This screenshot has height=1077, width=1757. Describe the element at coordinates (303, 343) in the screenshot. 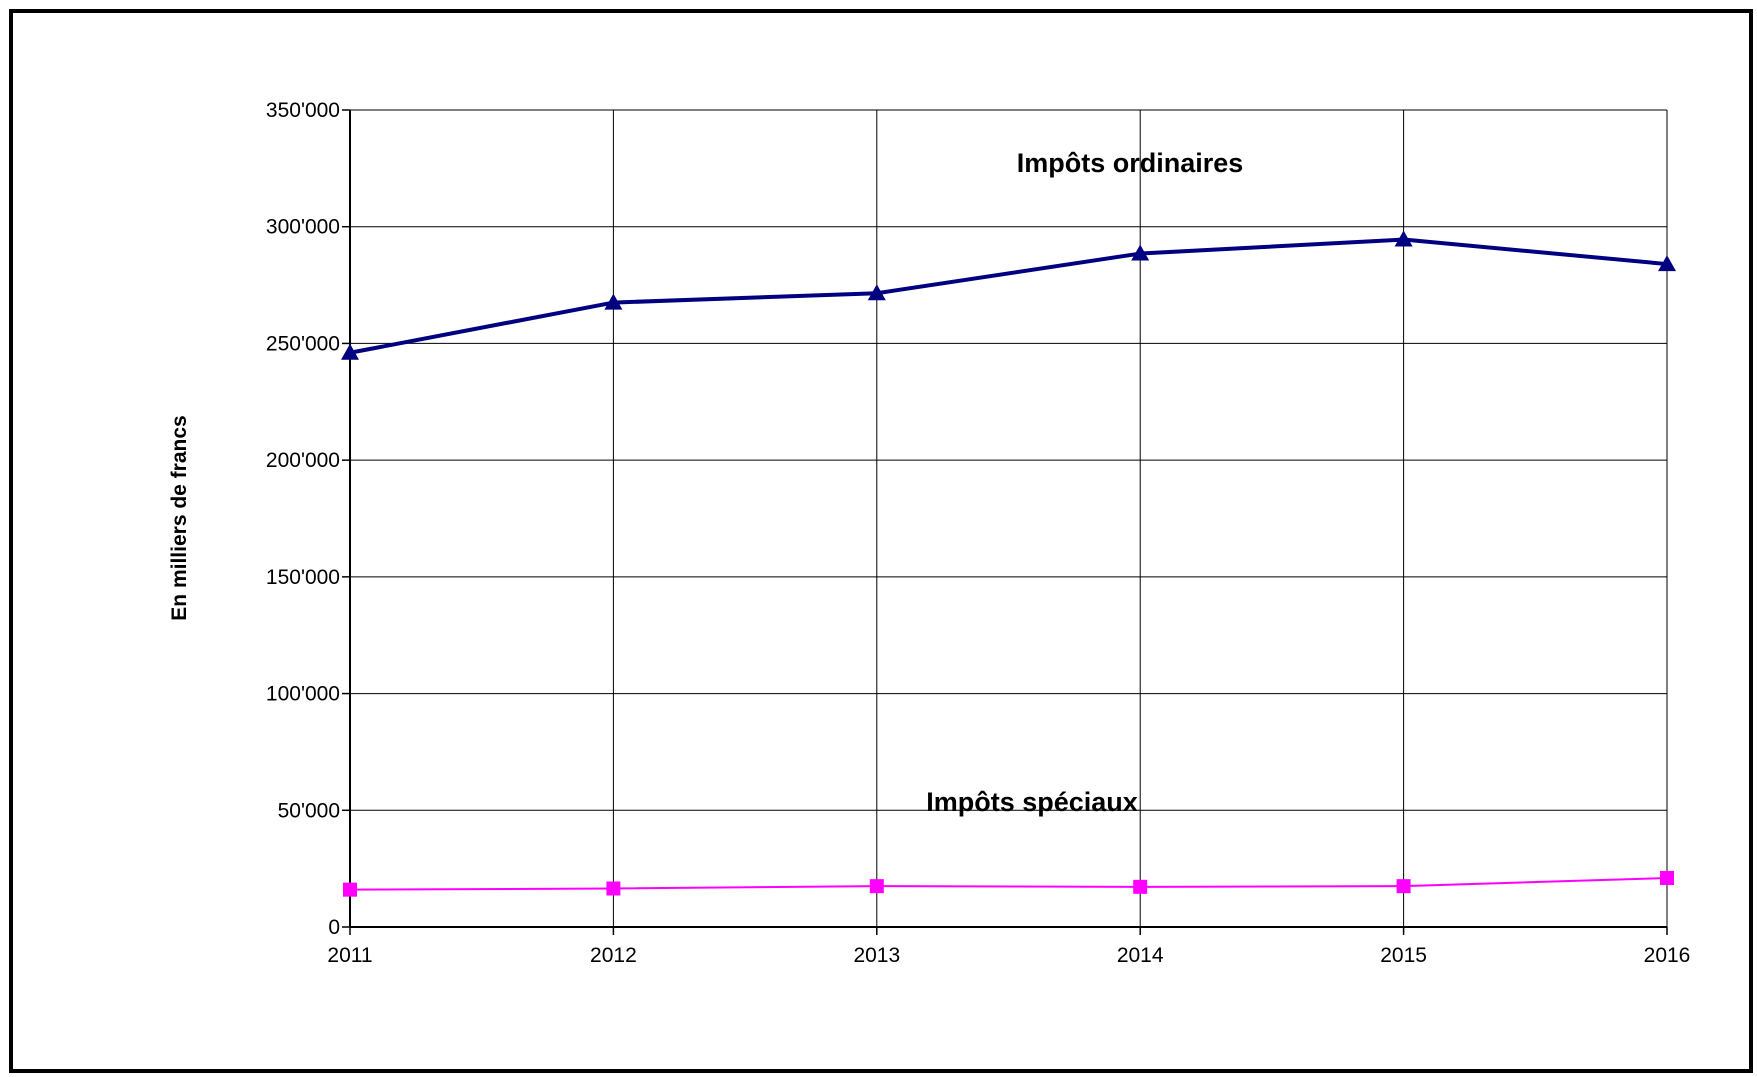

I see `y-tick-label: 250'000` at that location.